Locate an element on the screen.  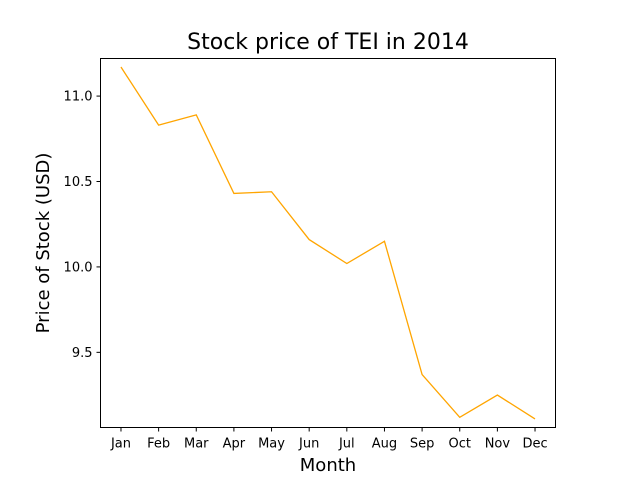
x-tick-label: Oct is located at coordinates (460, 444).